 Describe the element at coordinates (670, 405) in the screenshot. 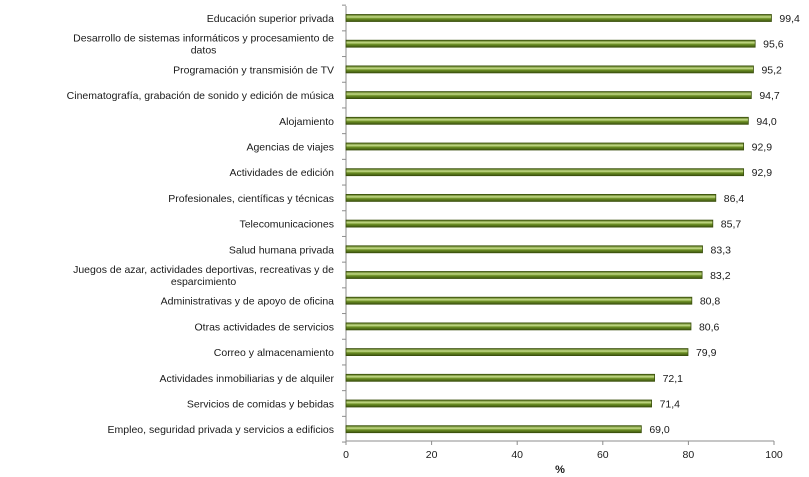

I see `value-label: 71,4` at that location.